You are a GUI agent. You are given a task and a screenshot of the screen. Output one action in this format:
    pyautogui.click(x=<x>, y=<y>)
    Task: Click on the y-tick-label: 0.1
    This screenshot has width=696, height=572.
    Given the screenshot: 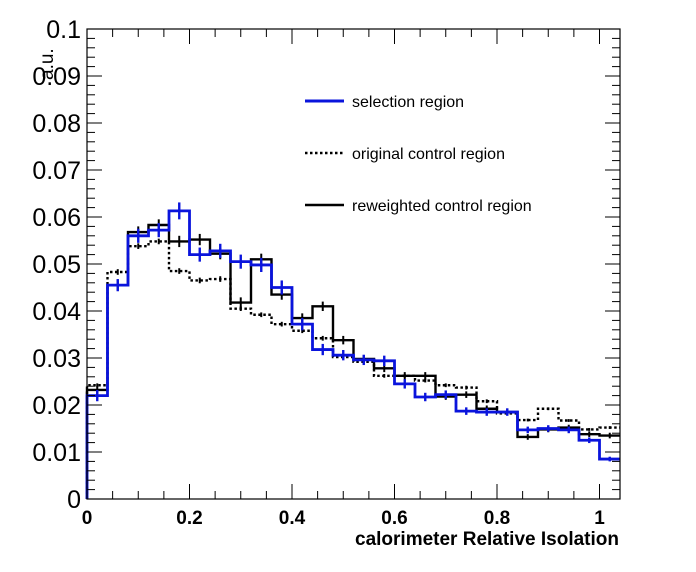 What is the action you would take?
    pyautogui.click(x=63, y=30)
    